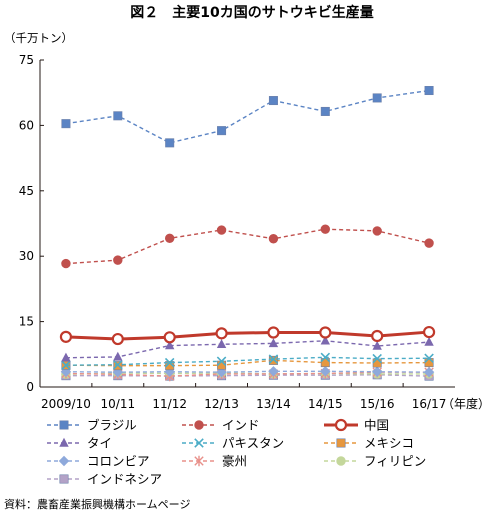 The width and height of the screenshot is (504, 514). What do you see at coordinates (79, 443) in the screenshot?
I see `legend-item: タイ` at bounding box center [79, 443].